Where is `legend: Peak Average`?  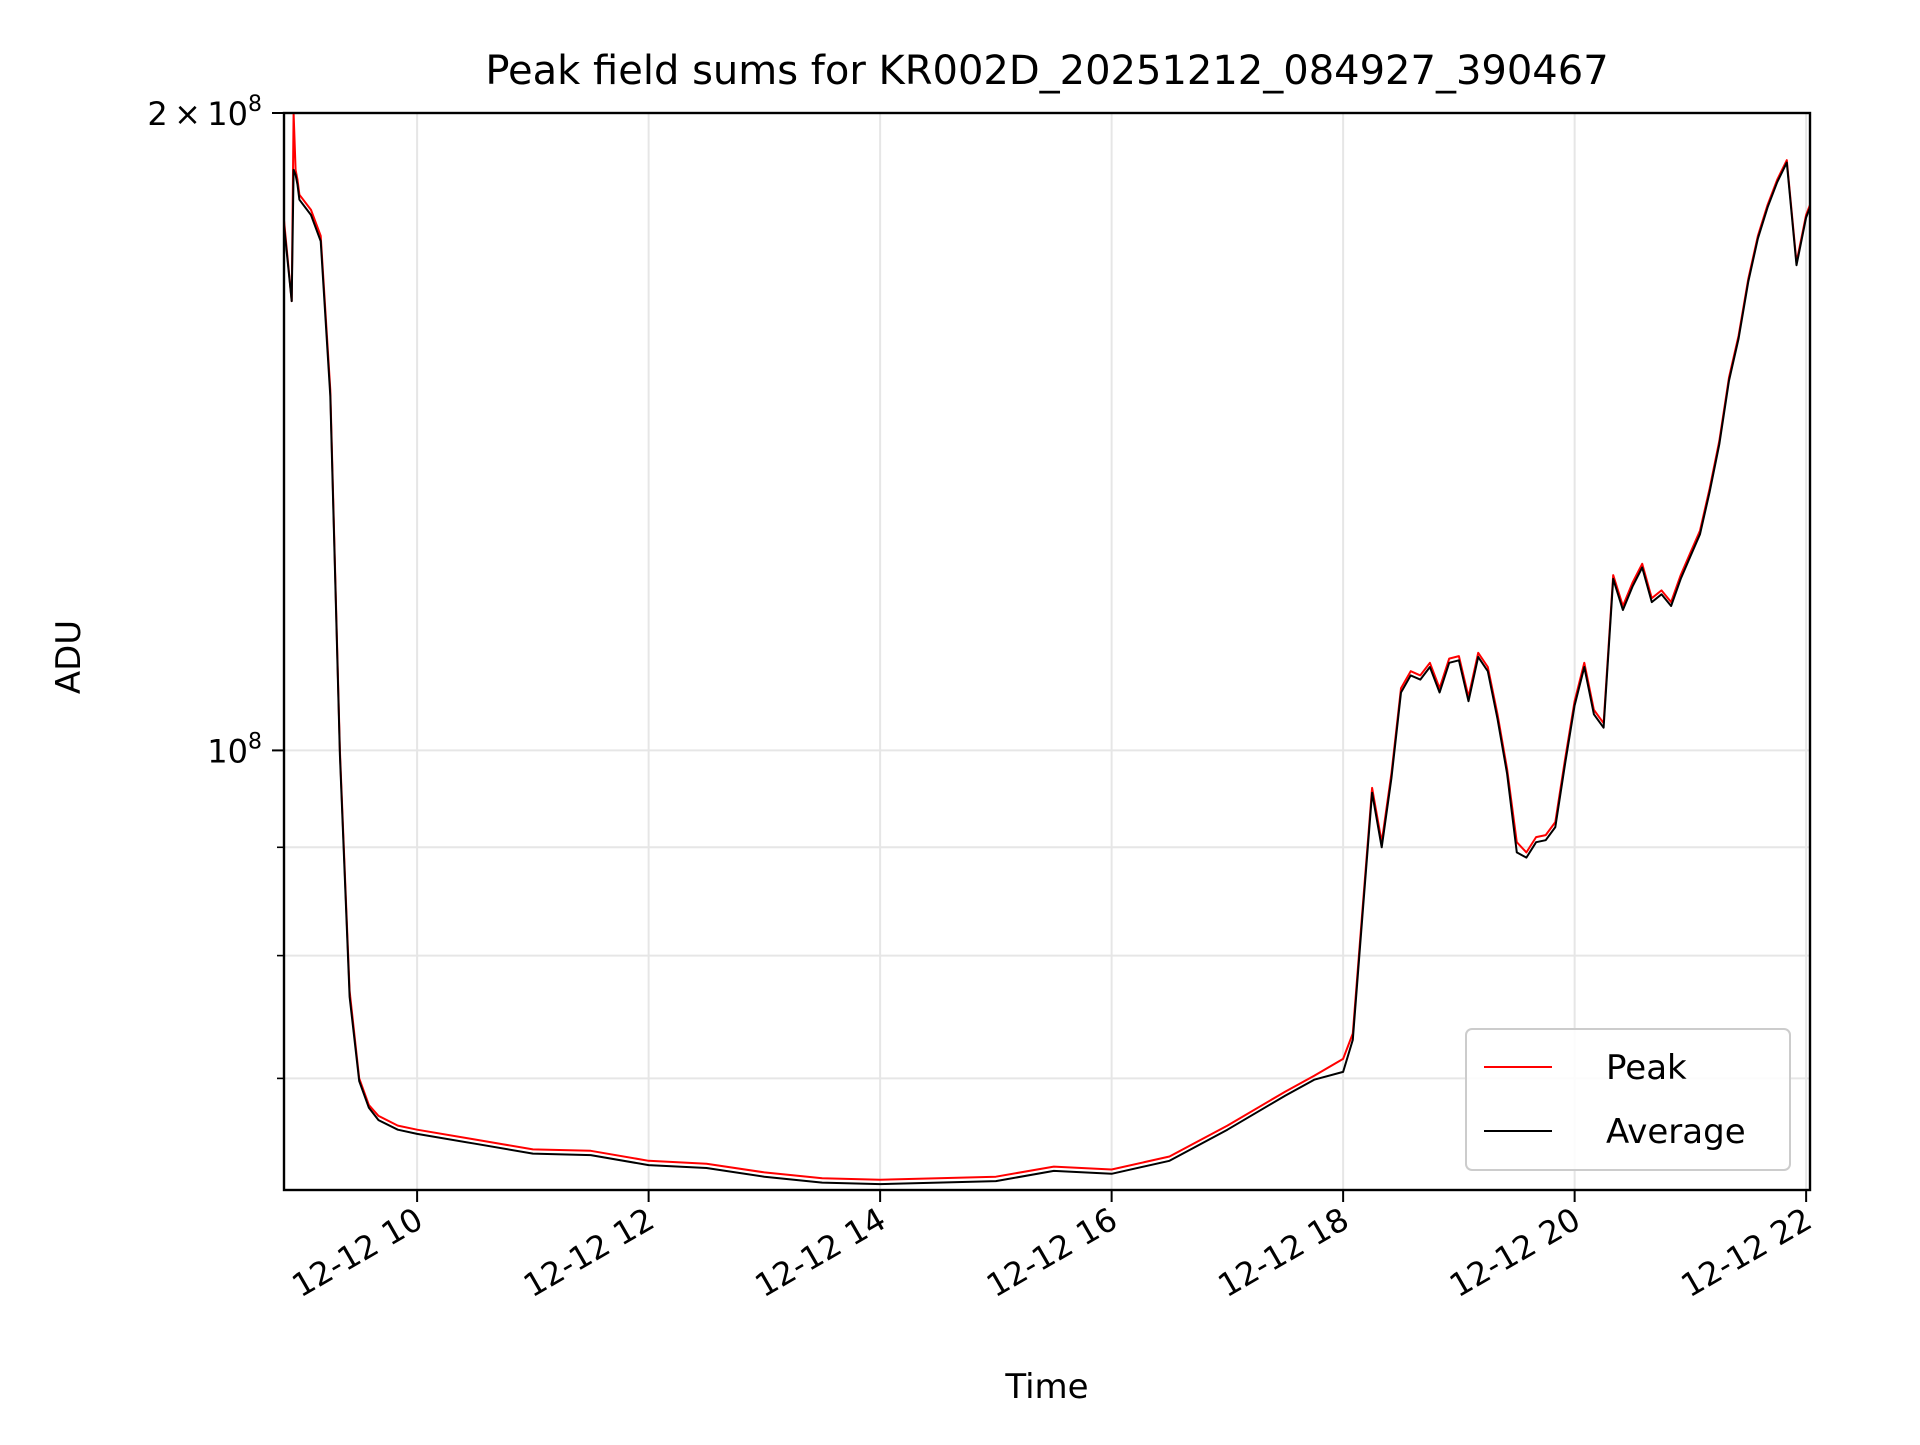 legend: Peak Average is located at coordinates (1628, 1099).